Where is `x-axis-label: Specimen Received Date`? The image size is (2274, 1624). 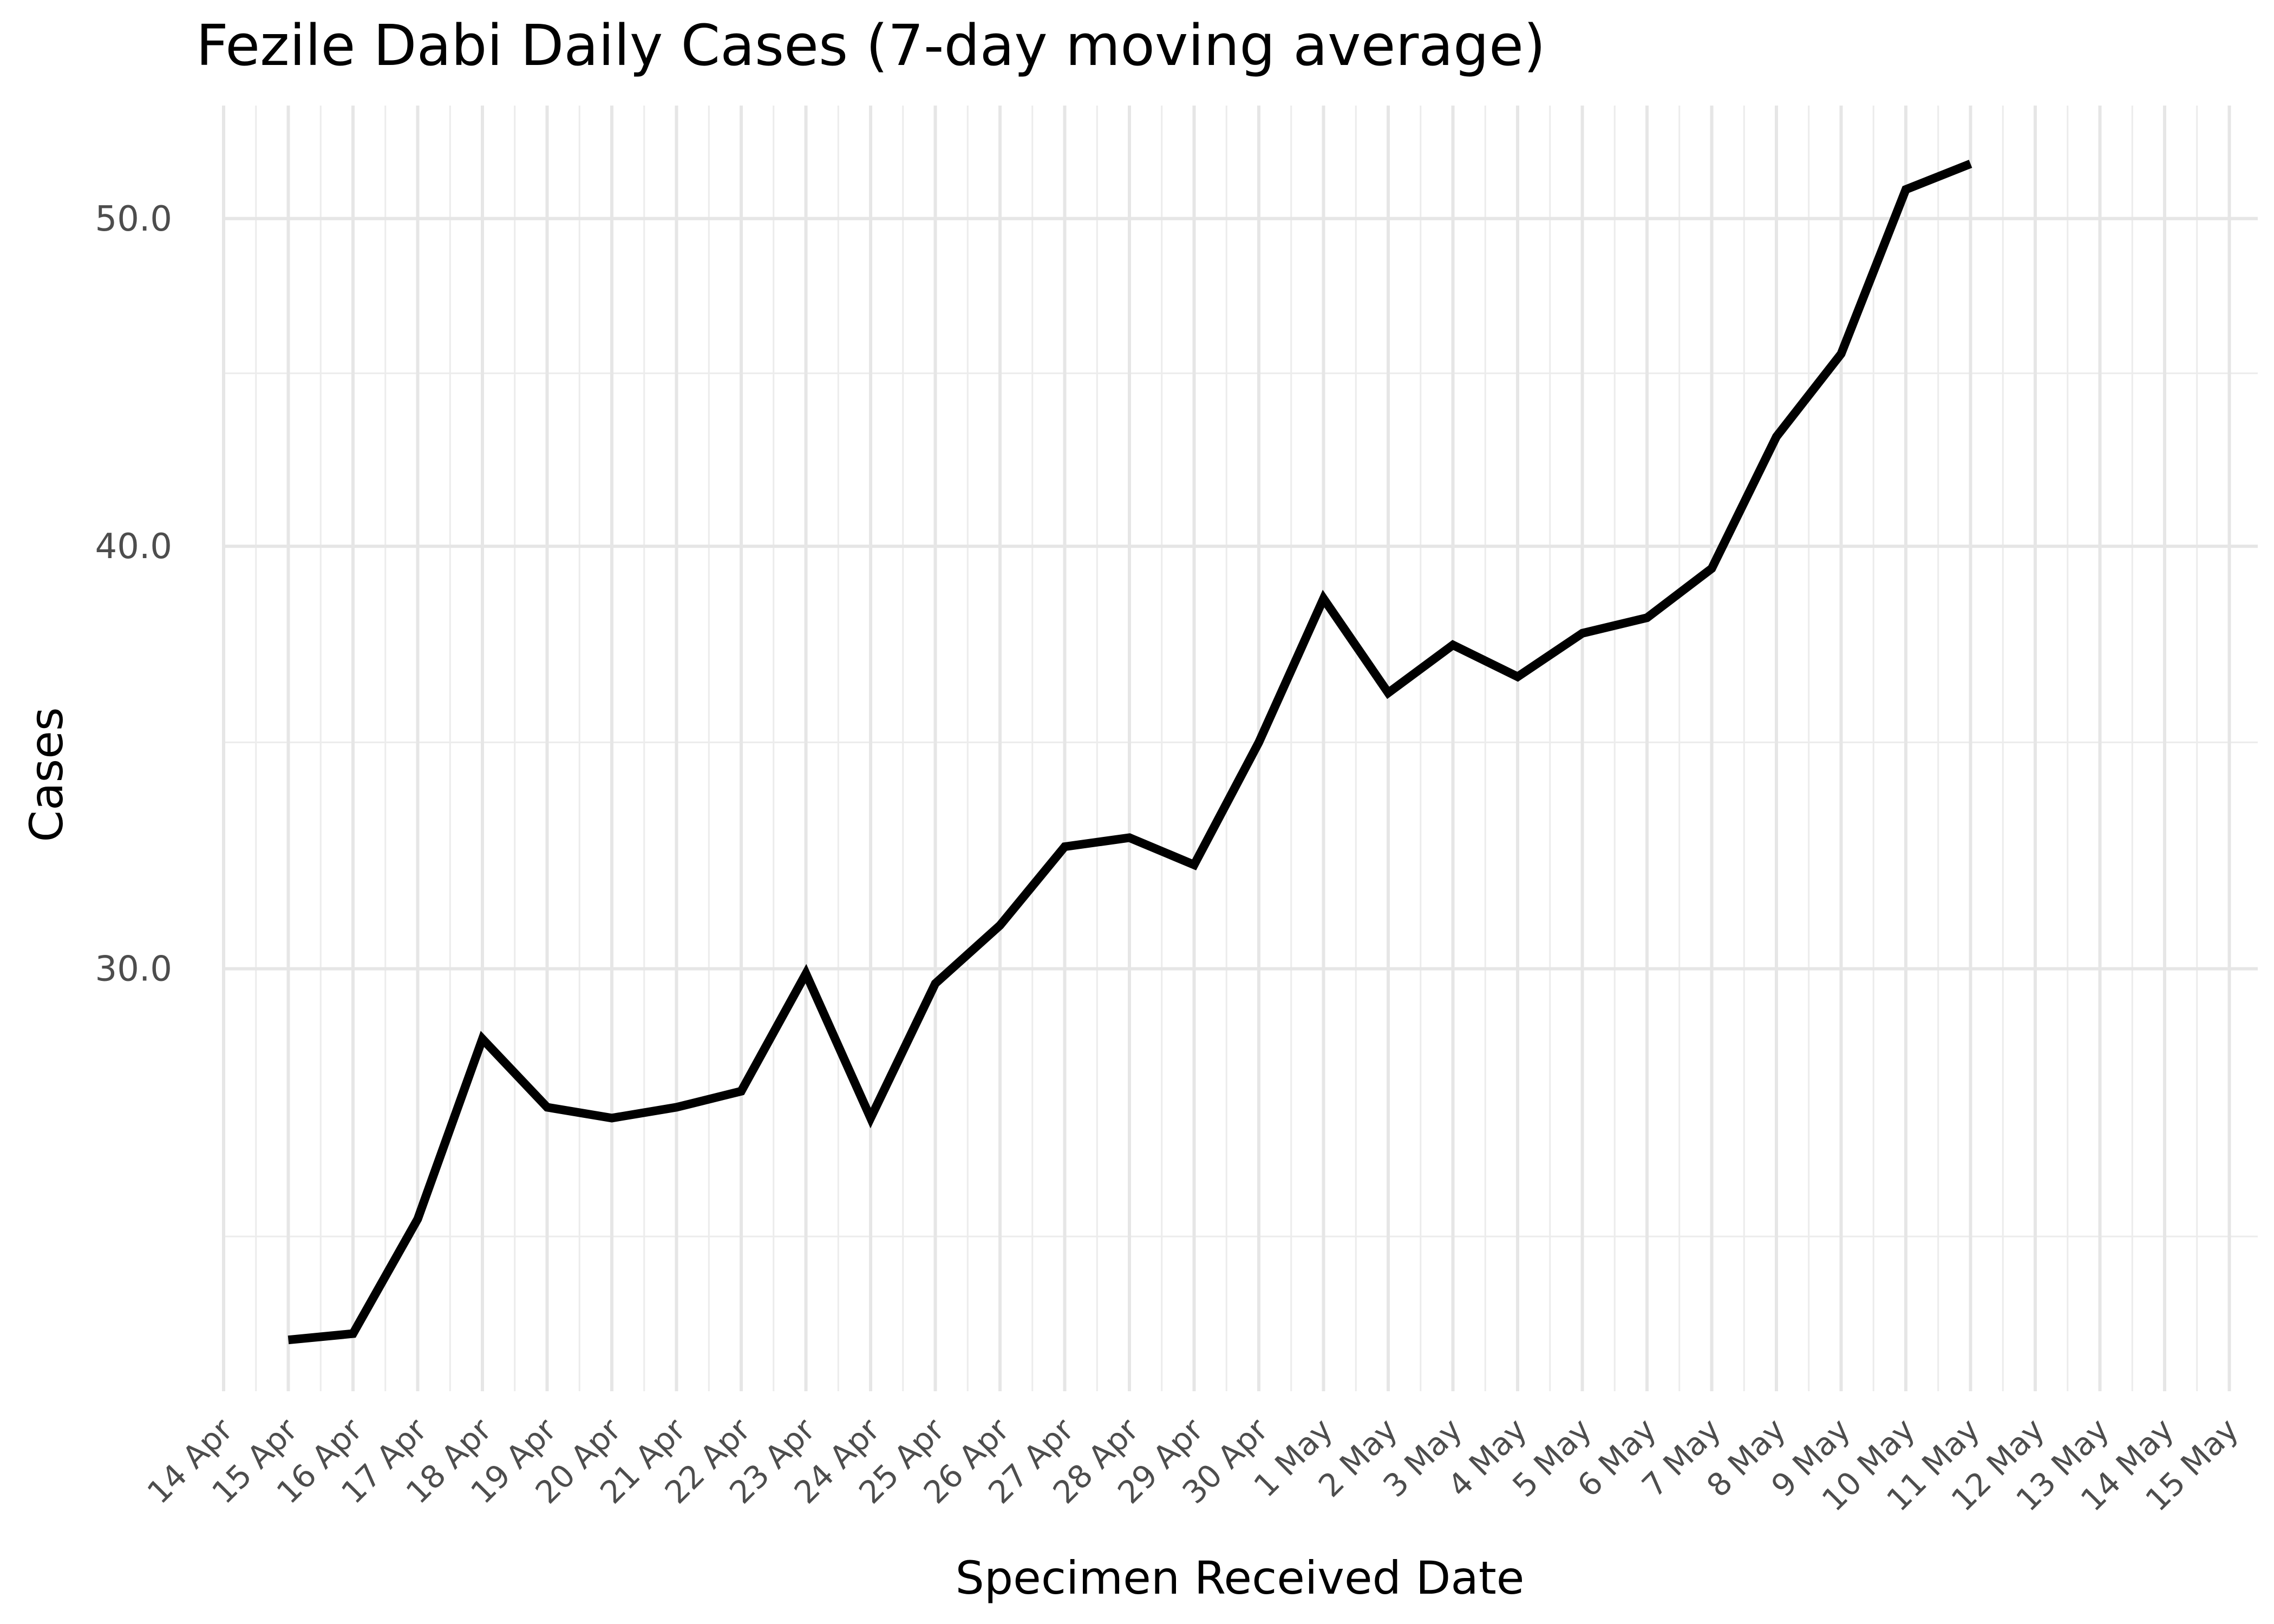 x-axis-label: Specimen Received Date is located at coordinates (1240, 1578).